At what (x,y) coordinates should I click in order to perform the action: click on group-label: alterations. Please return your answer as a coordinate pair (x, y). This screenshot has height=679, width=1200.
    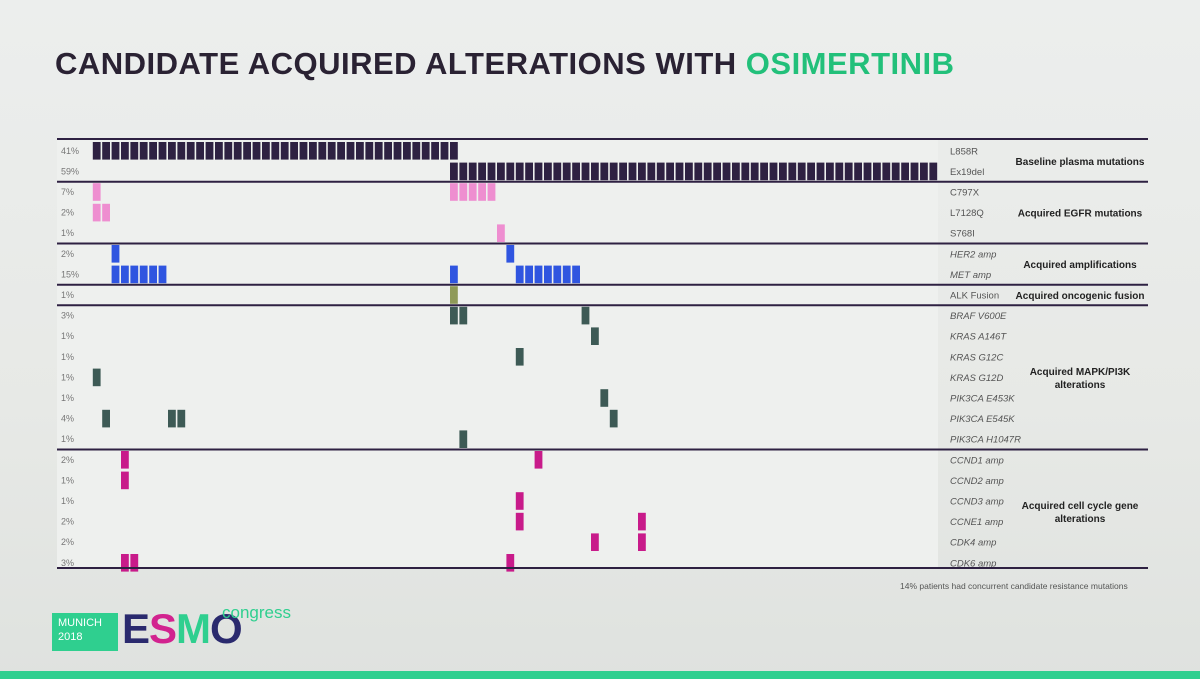
    Looking at the image, I should click on (1080, 385).